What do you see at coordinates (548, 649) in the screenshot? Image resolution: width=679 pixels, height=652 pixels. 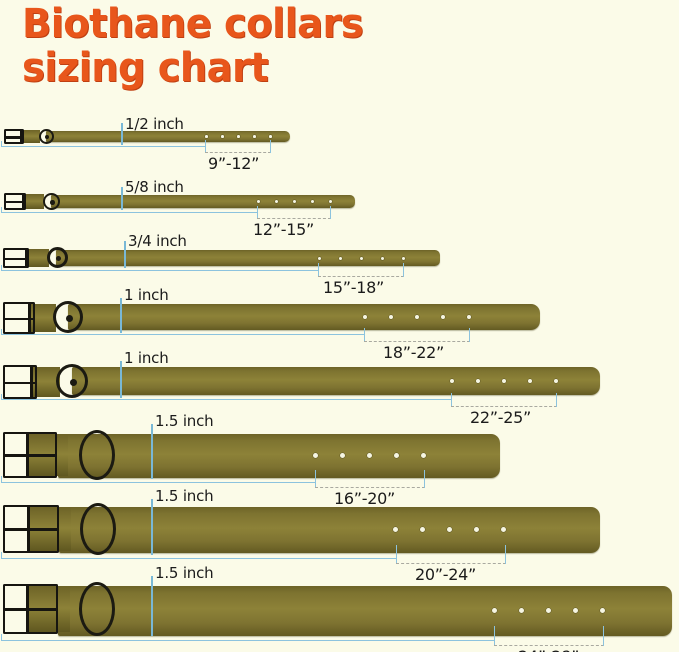 I see `range-label: 24”-28”` at bounding box center [548, 649].